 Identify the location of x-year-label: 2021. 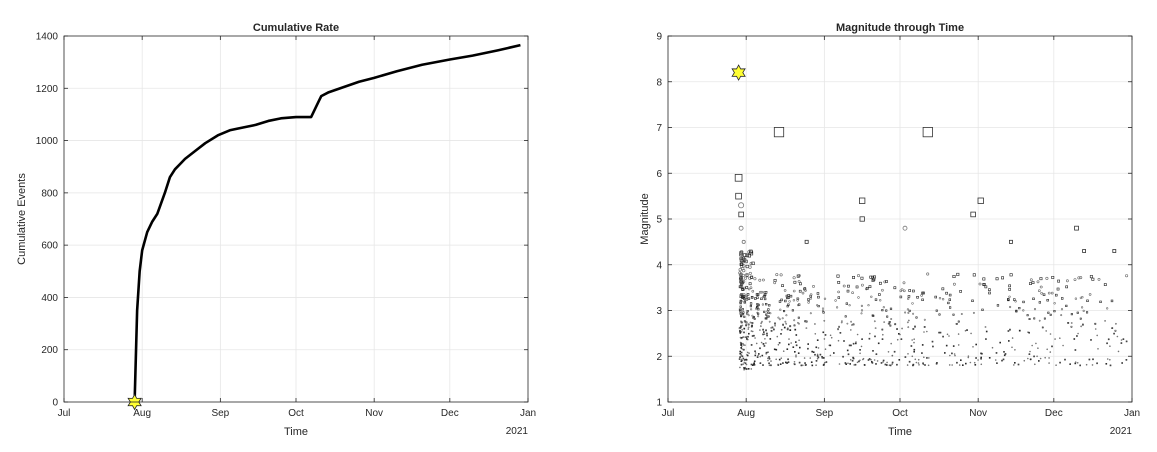
(517, 431).